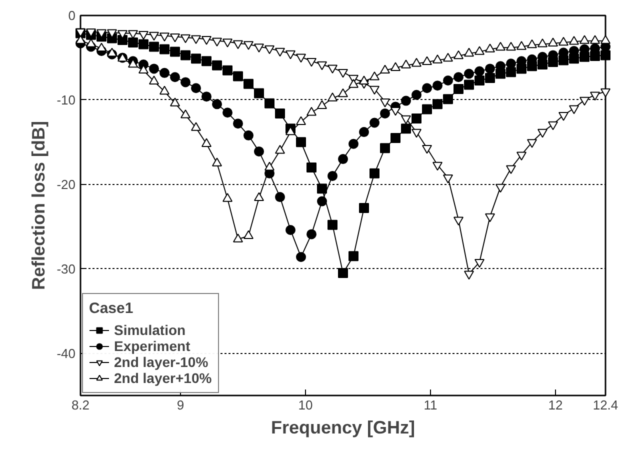 The height and width of the screenshot is (467, 642). What do you see at coordinates (161, 362) in the screenshot?
I see `legend-label: 2nd layer-10%` at bounding box center [161, 362].